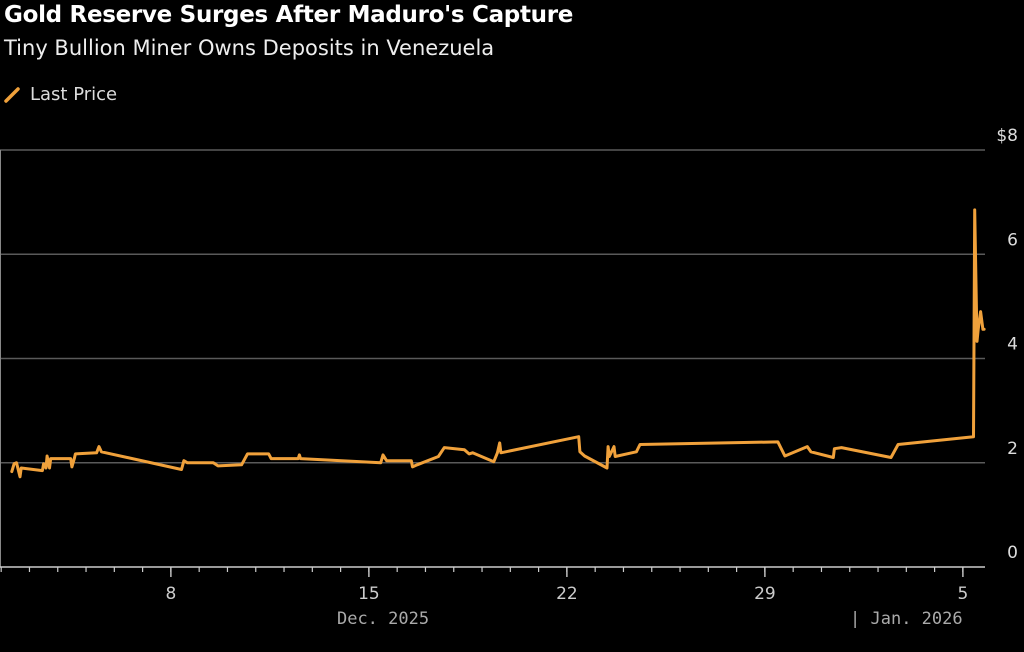  I want to click on x-period-label: | Jan. 2026, so click(906, 619).